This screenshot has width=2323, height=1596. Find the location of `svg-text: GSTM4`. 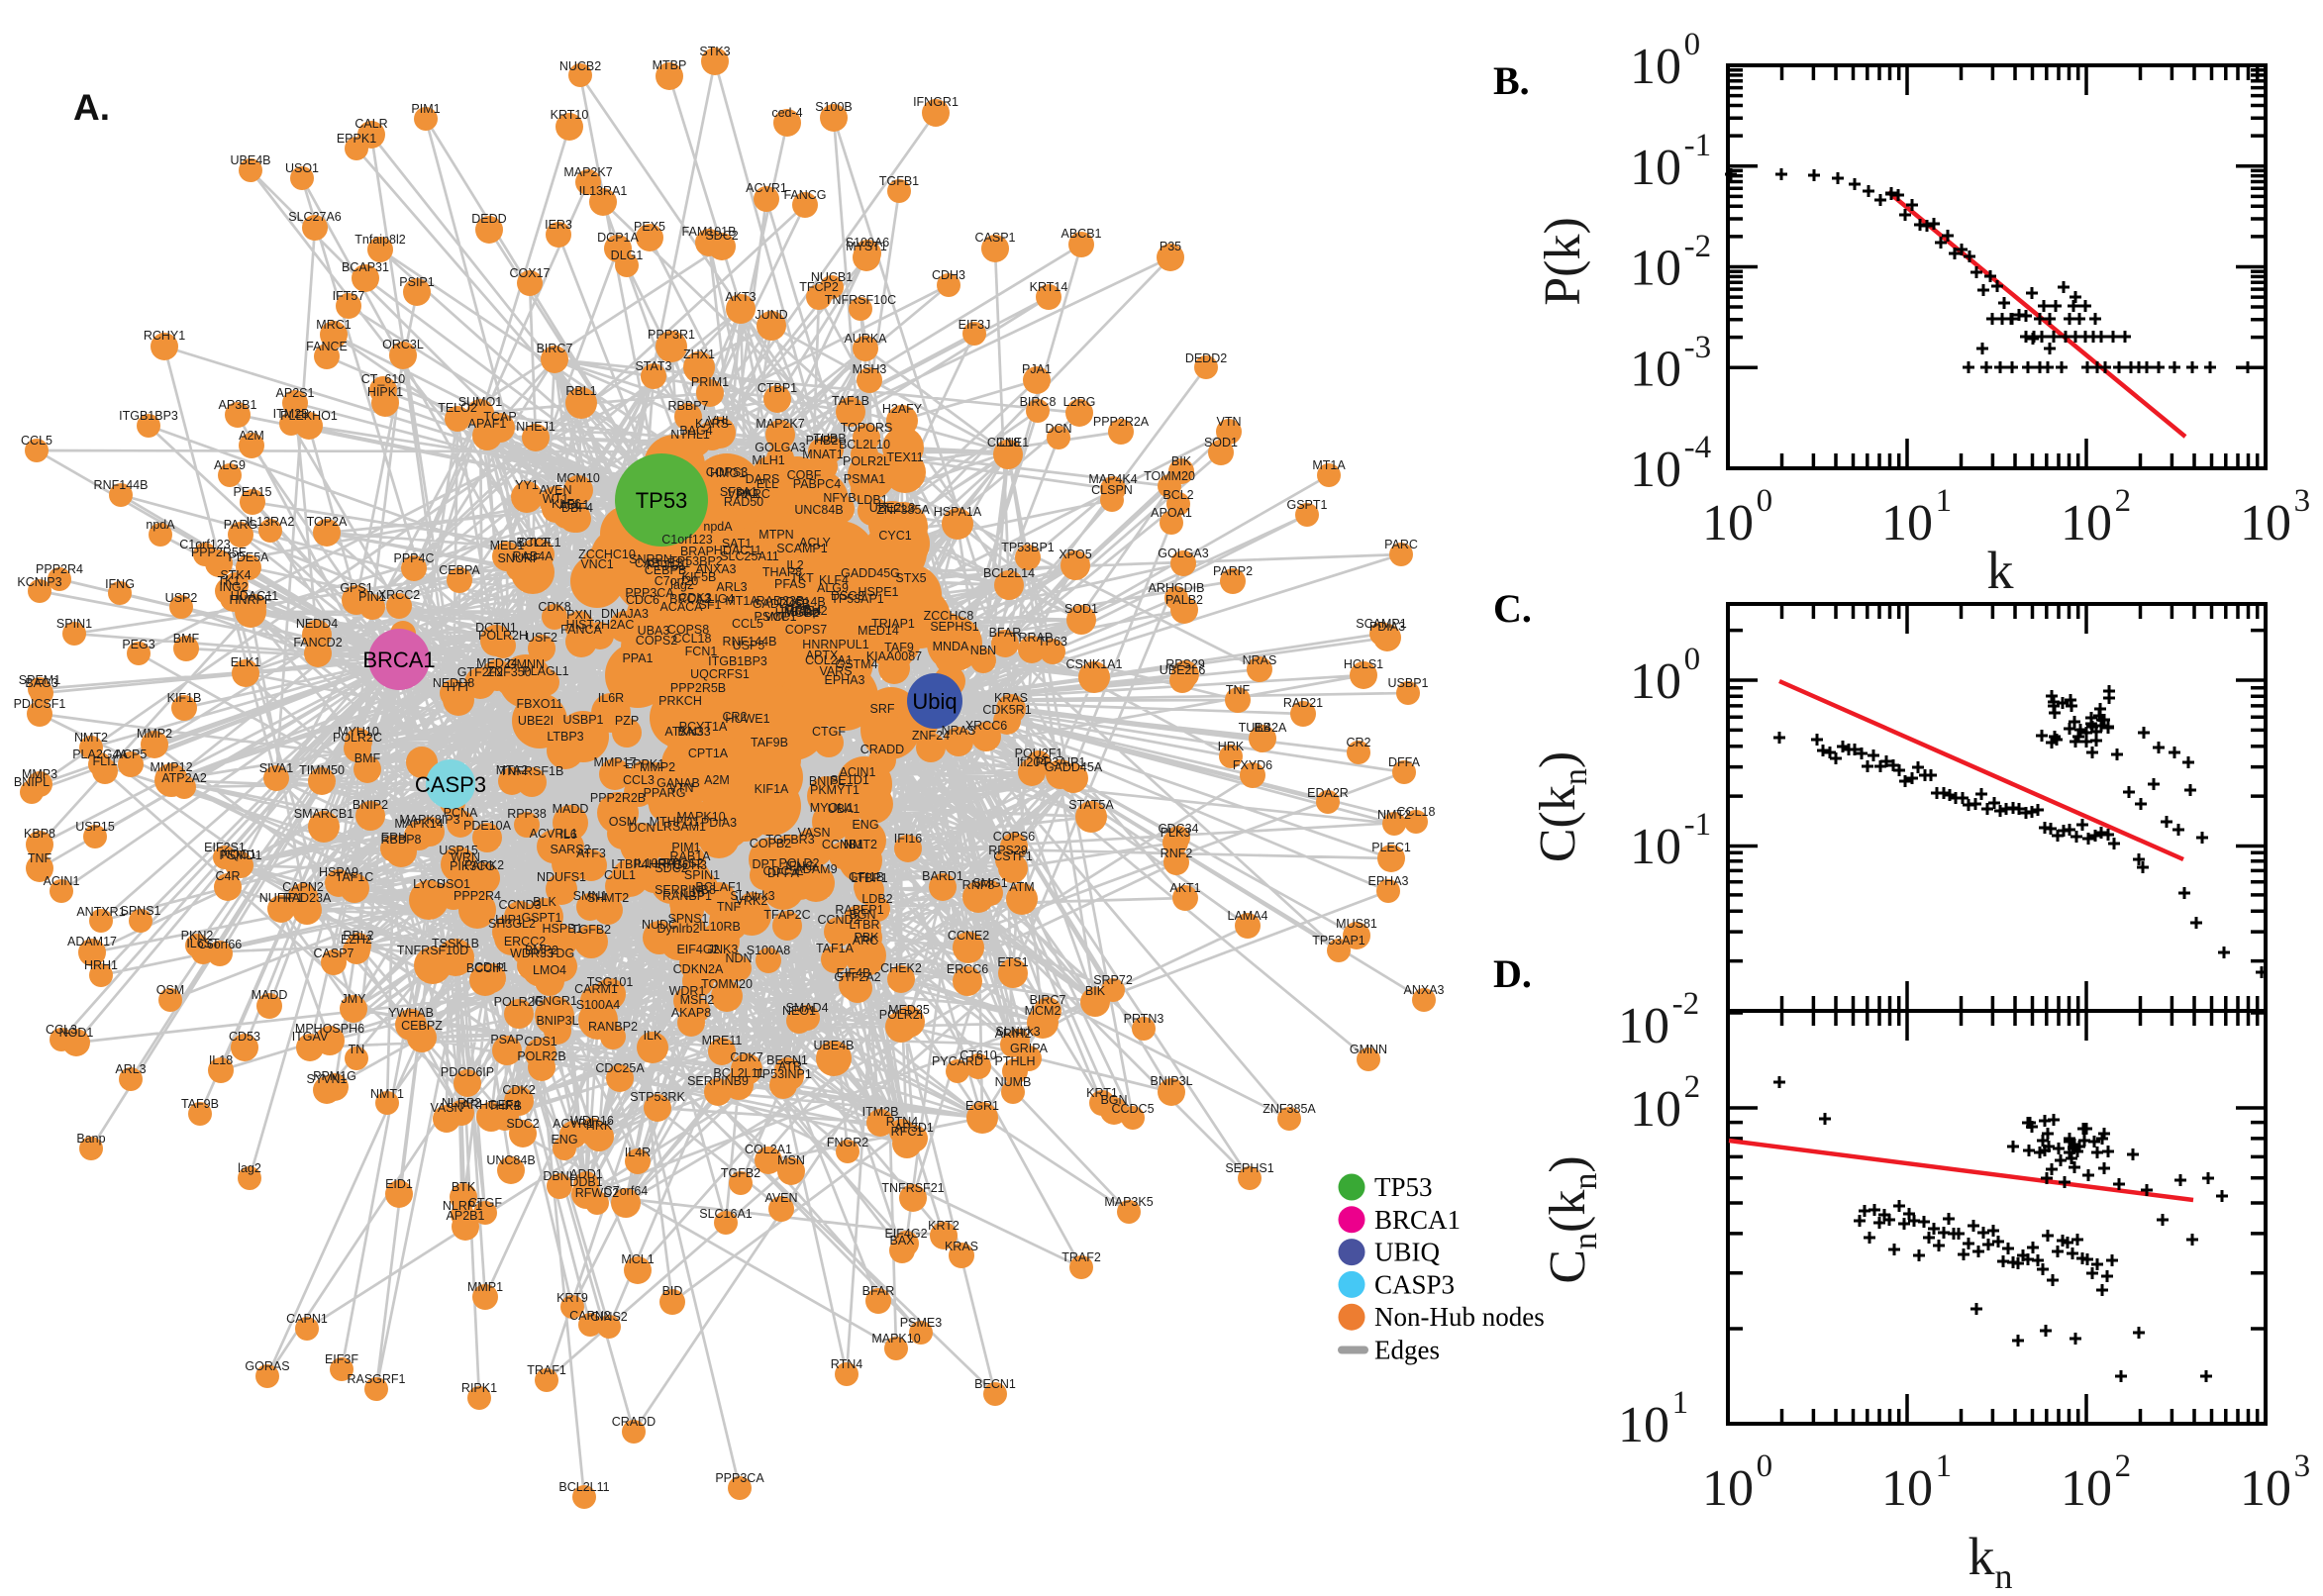

svg-text: GSTM4 is located at coordinates (856, 664).